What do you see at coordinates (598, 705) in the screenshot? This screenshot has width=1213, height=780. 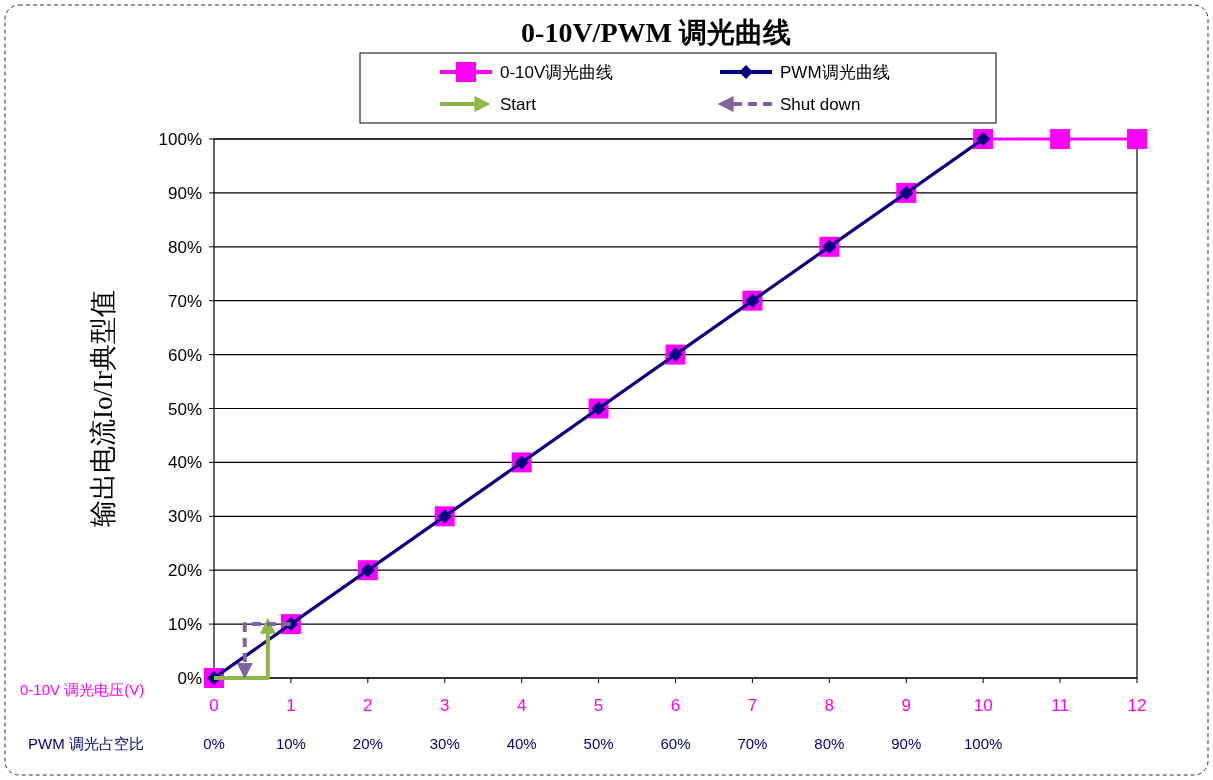 I see `x-tick-label: 5` at bounding box center [598, 705].